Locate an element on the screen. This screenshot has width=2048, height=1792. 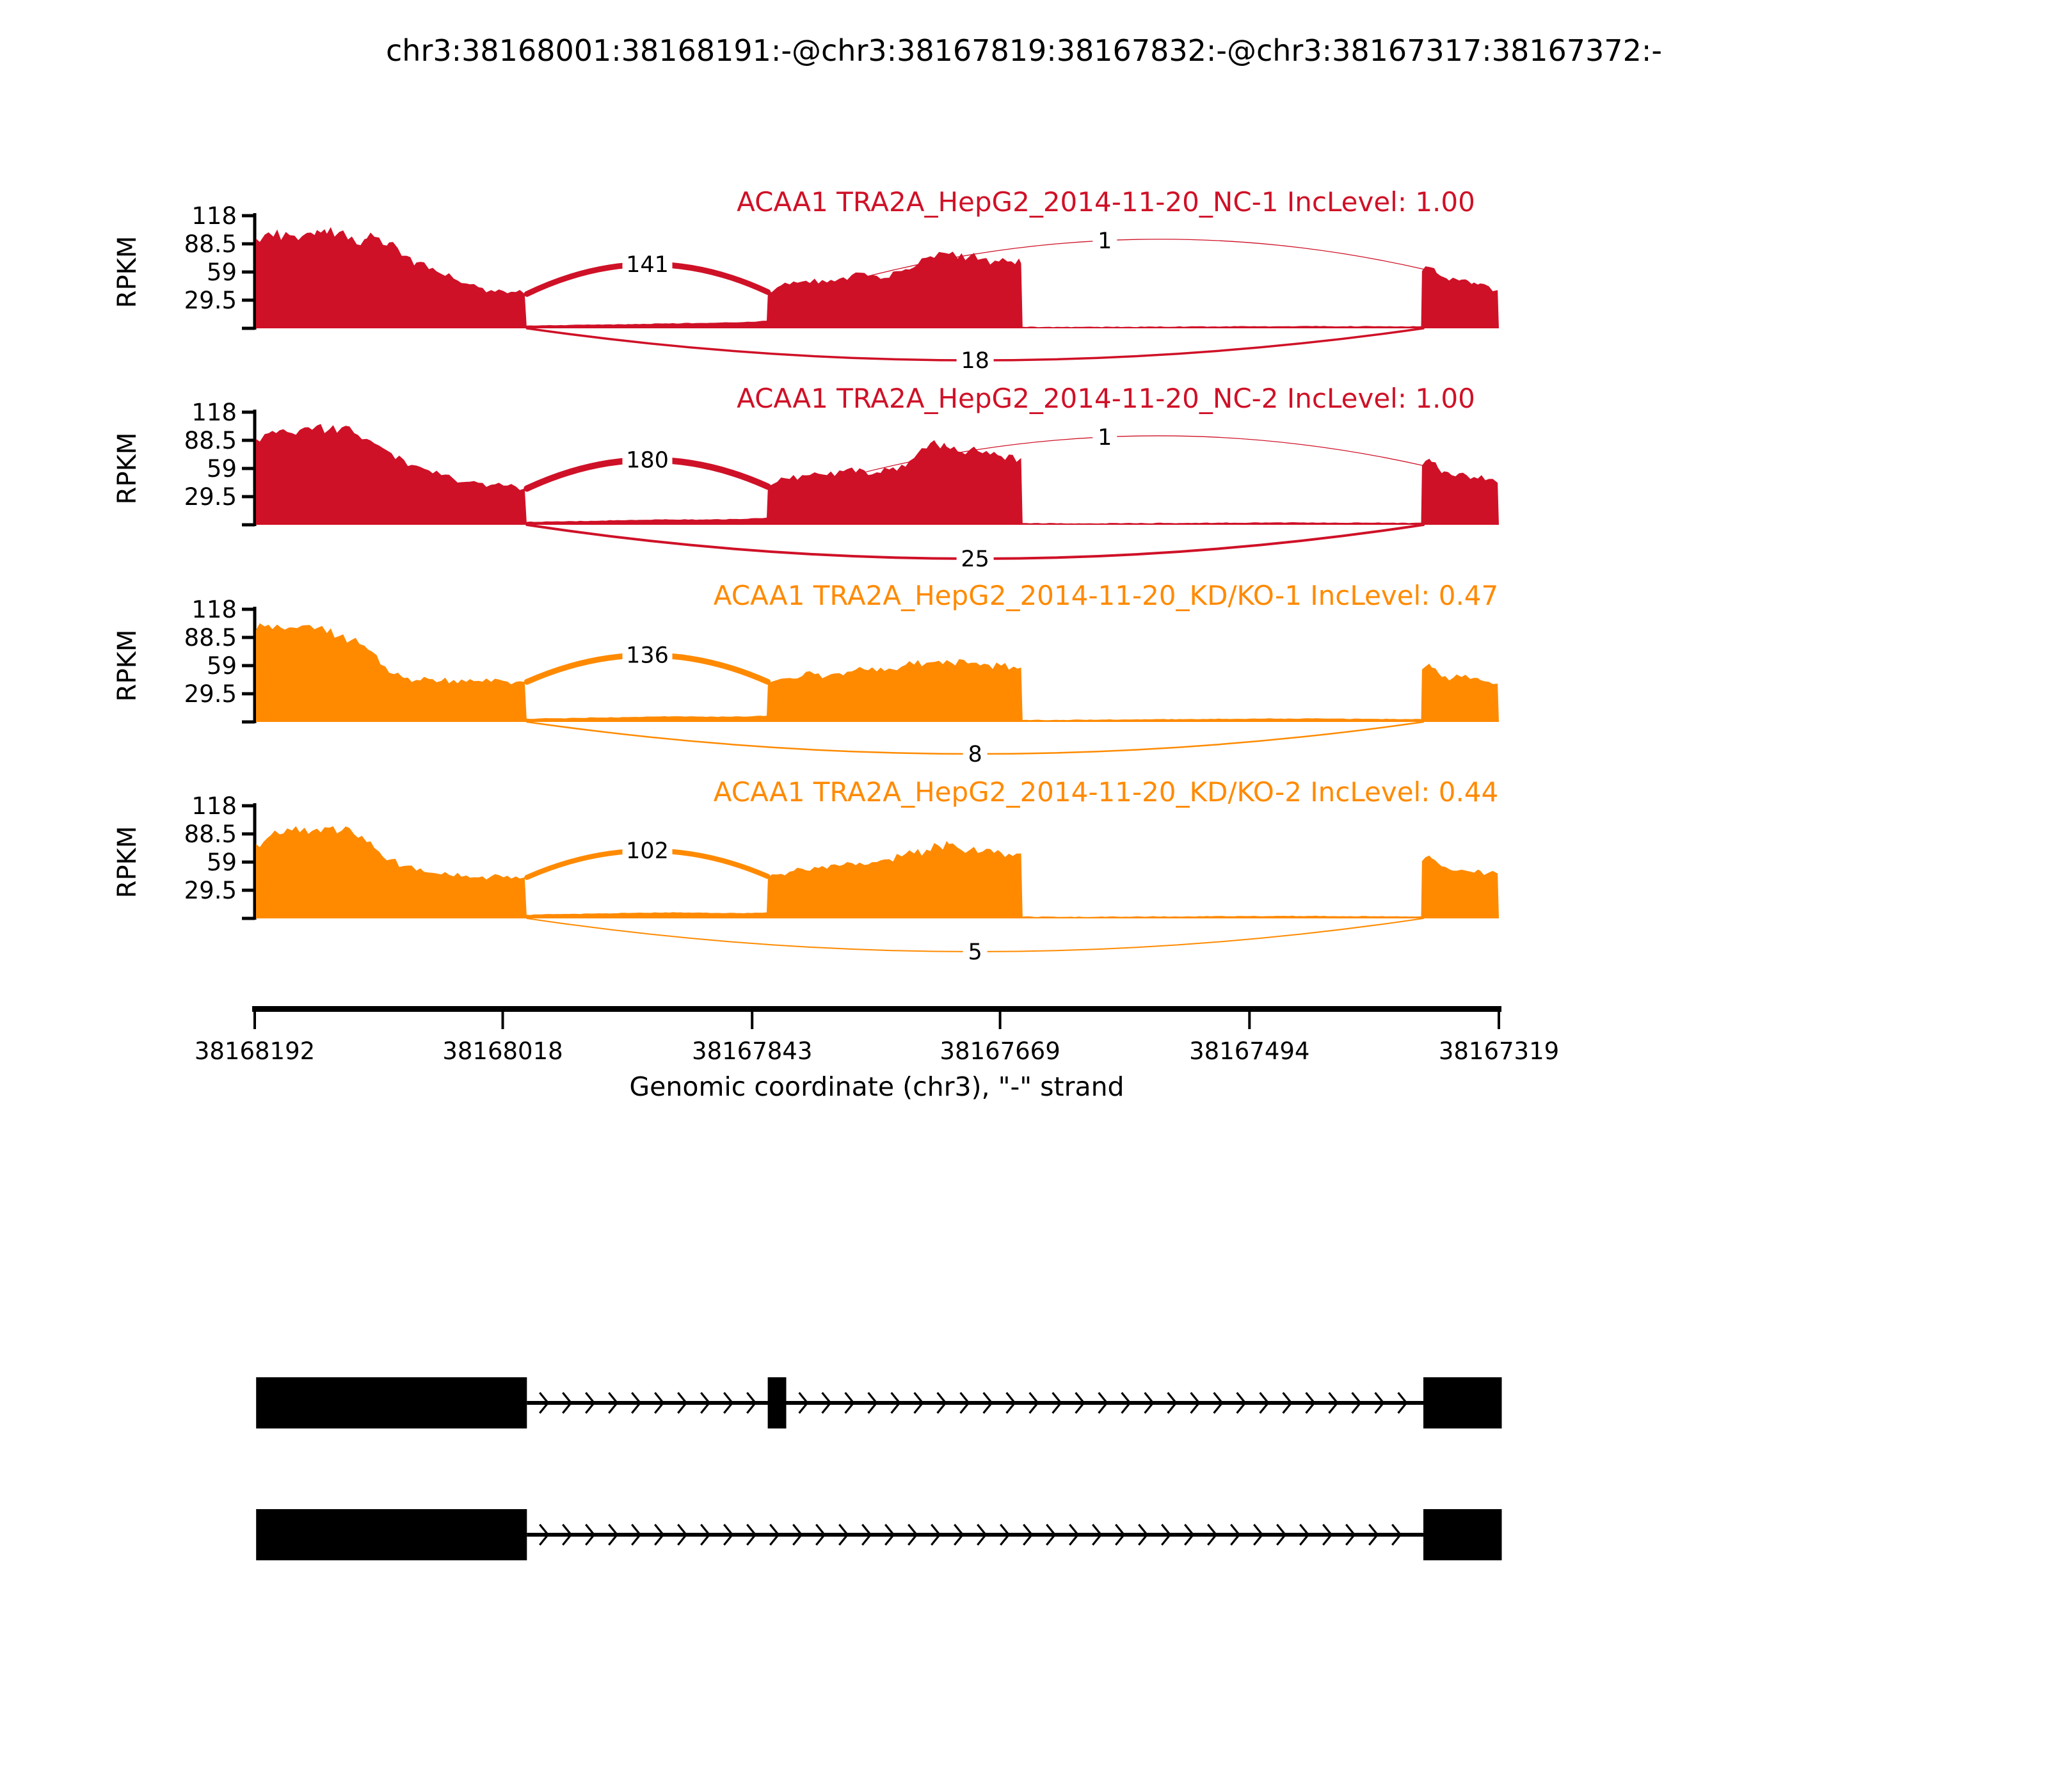
x-tick-label: 38168192 is located at coordinates (255, 1051).